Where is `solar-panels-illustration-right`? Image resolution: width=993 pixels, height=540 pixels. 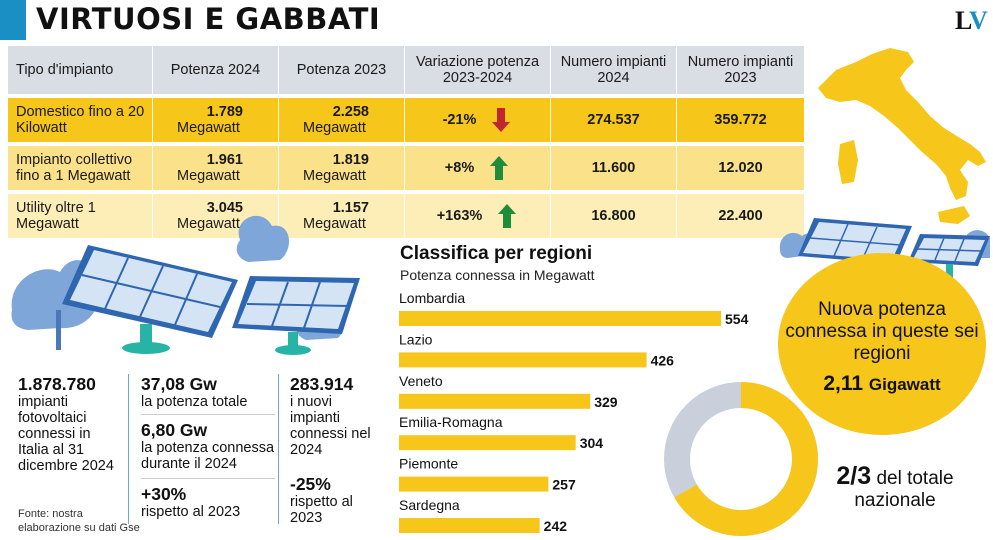
solar-panels-illustration-right is located at coordinates (884, 248).